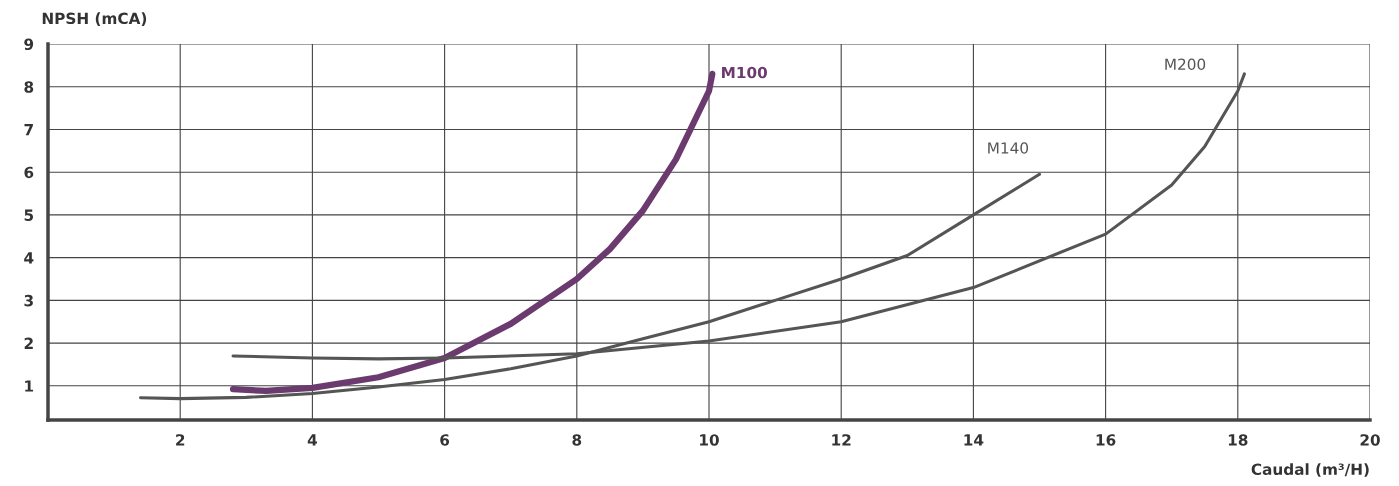  I want to click on y-tick-label: 4, so click(29, 258).